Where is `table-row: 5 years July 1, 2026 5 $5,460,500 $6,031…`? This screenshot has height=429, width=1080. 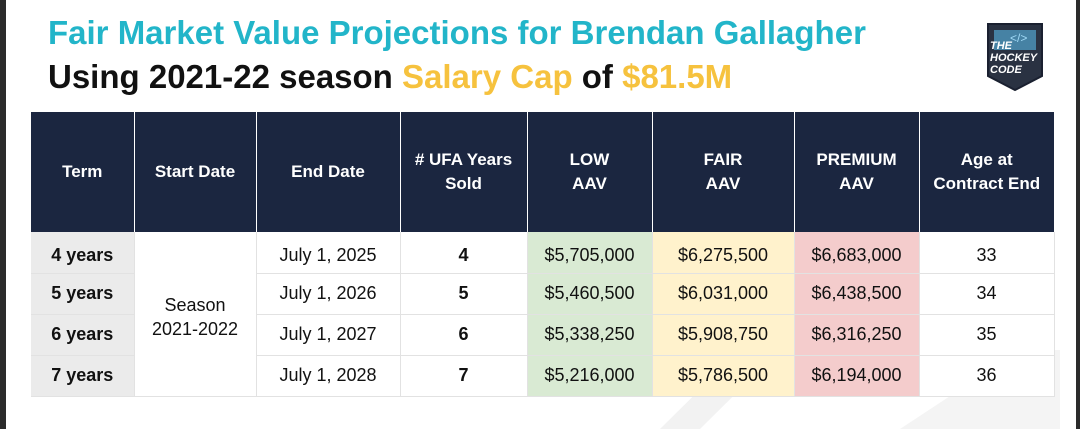
table-row: 5 years July 1, 2026 5 $5,460,500 $6,031… is located at coordinates (543, 294).